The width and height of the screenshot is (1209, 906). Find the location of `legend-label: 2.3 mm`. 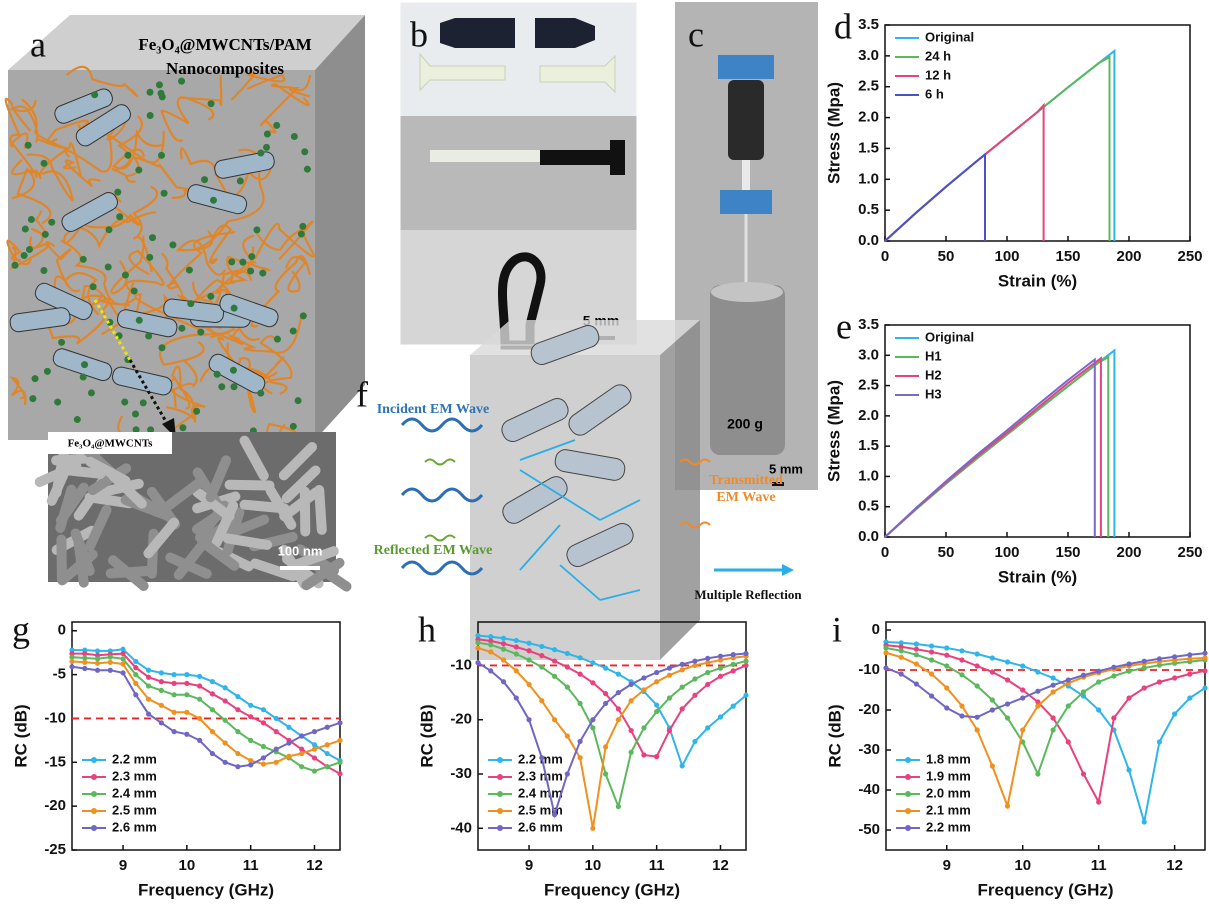

legend-label: 2.3 mm is located at coordinates (134, 775).